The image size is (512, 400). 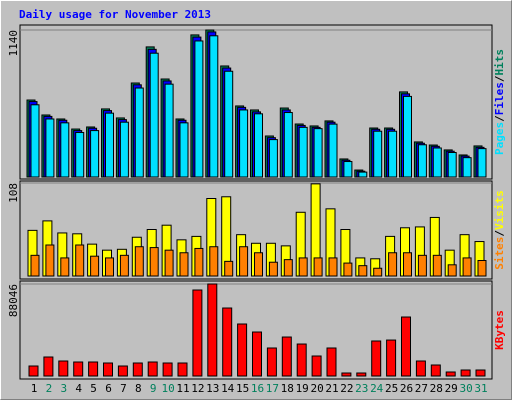 What do you see at coordinates (480, 388) in the screenshot?
I see `x-tick-label: 31` at bounding box center [480, 388].